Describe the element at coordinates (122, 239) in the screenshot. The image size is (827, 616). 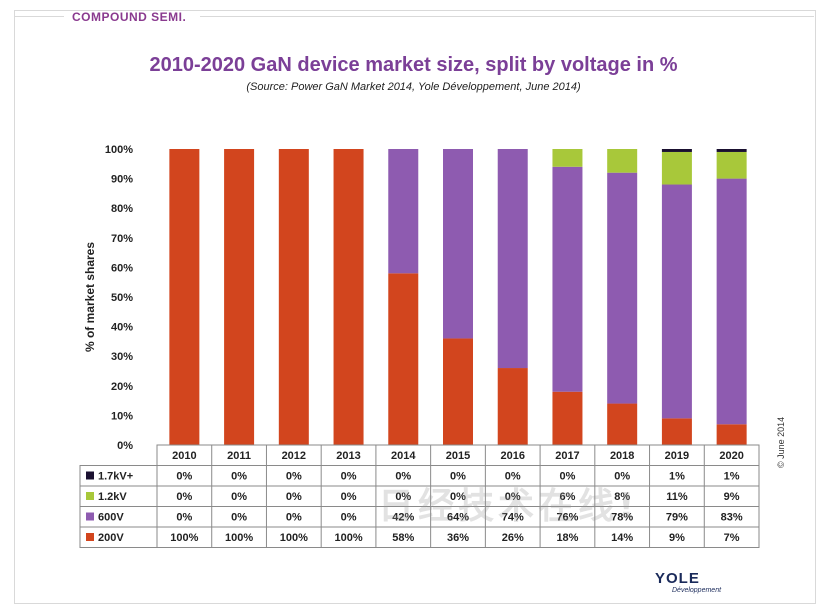
I see `y-tick-label: 70%` at that location.